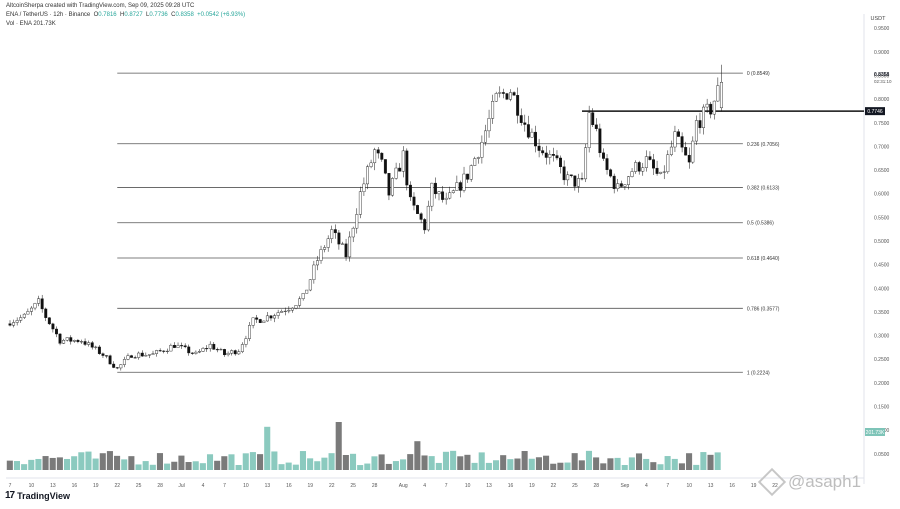 The width and height of the screenshot is (900, 509). What do you see at coordinates (882, 218) in the screenshot?
I see `y-tick-label: 0.5500` at bounding box center [882, 218].